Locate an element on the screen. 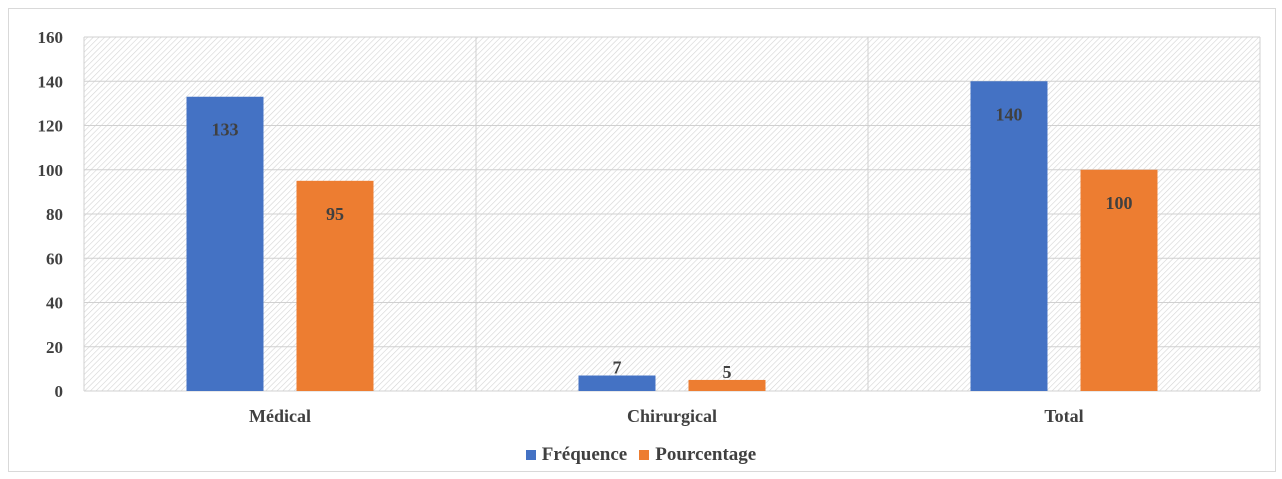 The image size is (1282, 479). legend: Fréquence Pourcentage is located at coordinates (641, 455).